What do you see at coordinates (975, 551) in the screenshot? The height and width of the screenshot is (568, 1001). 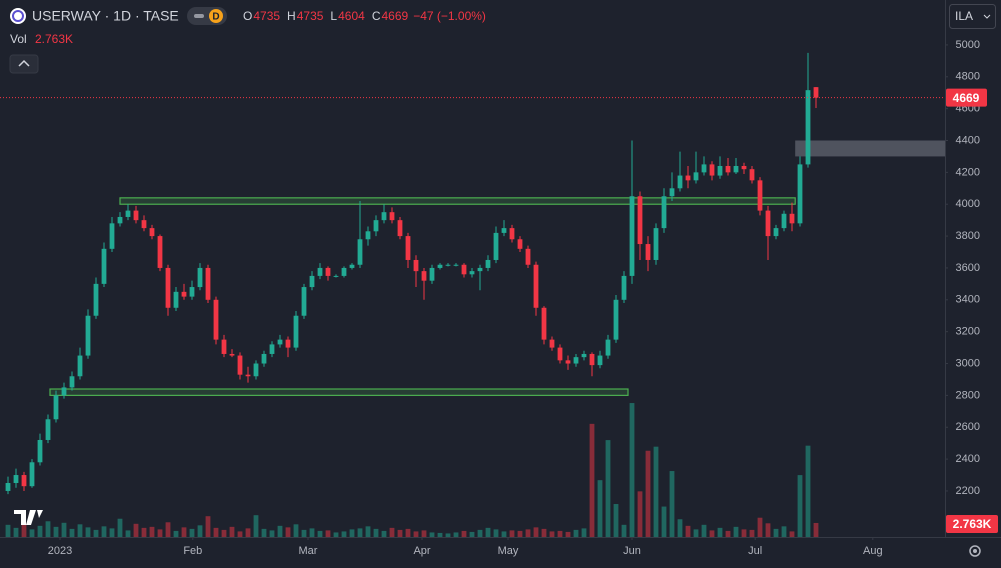 I see `settings-button` at bounding box center [975, 551].